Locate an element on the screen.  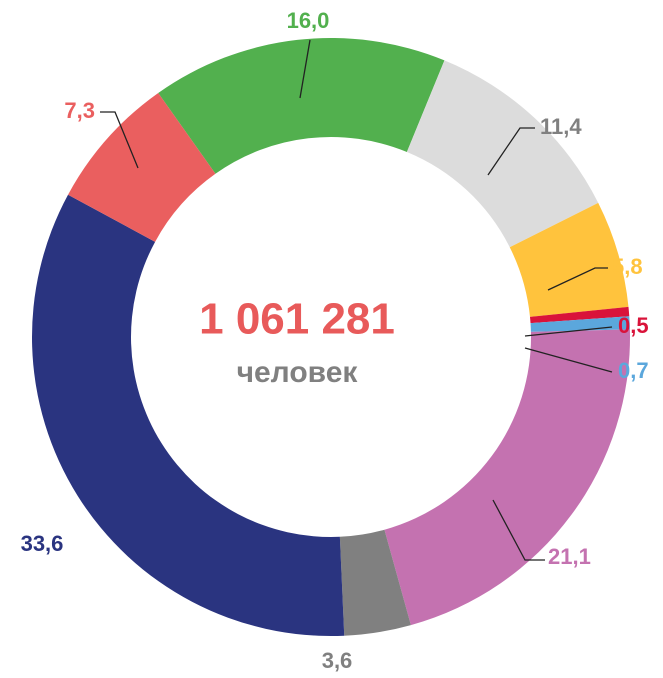
data-label: 21,1 is located at coordinates (569, 556).